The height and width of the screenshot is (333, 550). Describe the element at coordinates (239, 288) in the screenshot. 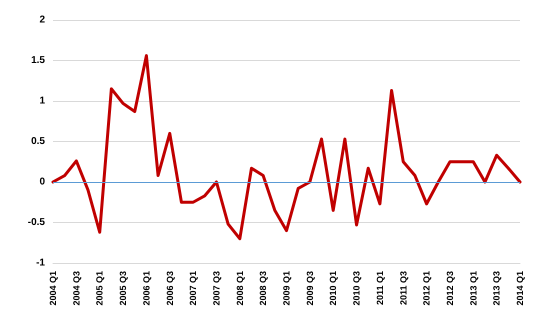

I see `x-tick-label: 2008 Q1` at that location.